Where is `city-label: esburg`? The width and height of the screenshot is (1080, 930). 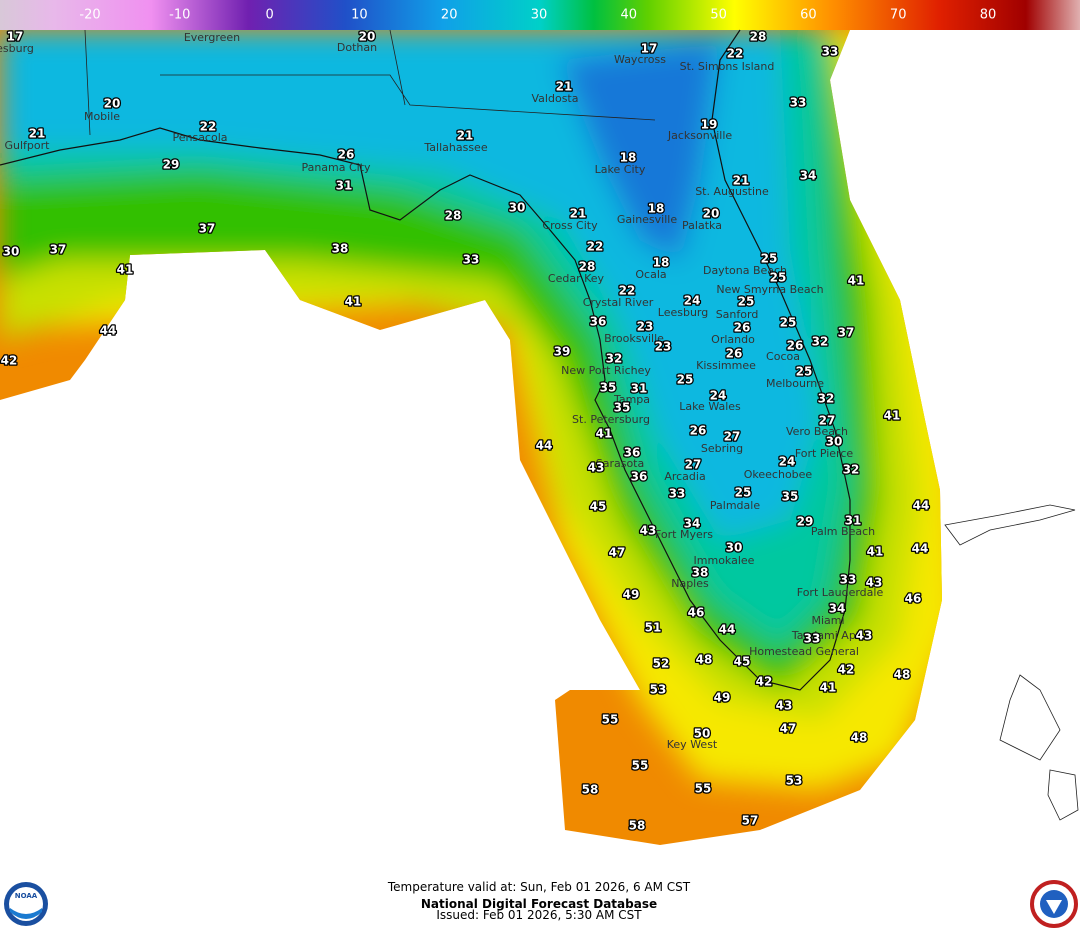
city-label: esburg is located at coordinates (17, 48).